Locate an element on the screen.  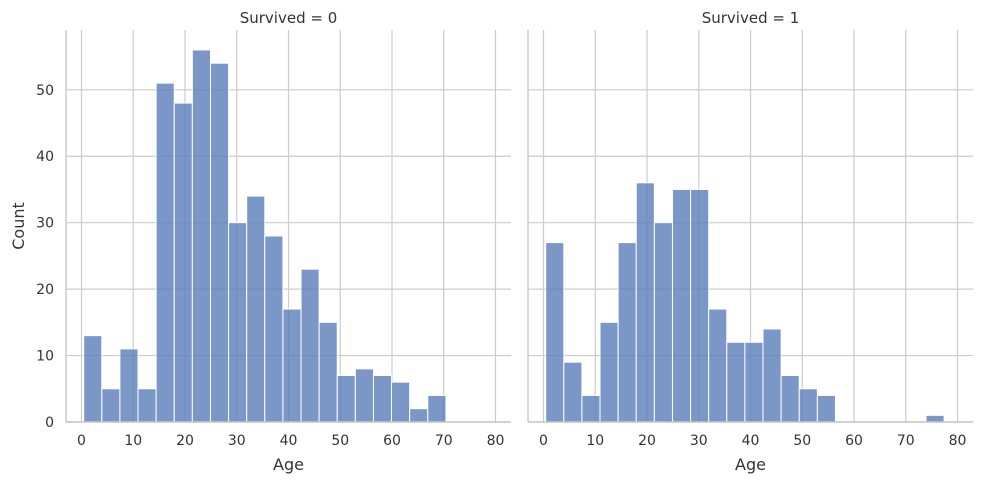
y-axis-label: Count is located at coordinates (18, 226).